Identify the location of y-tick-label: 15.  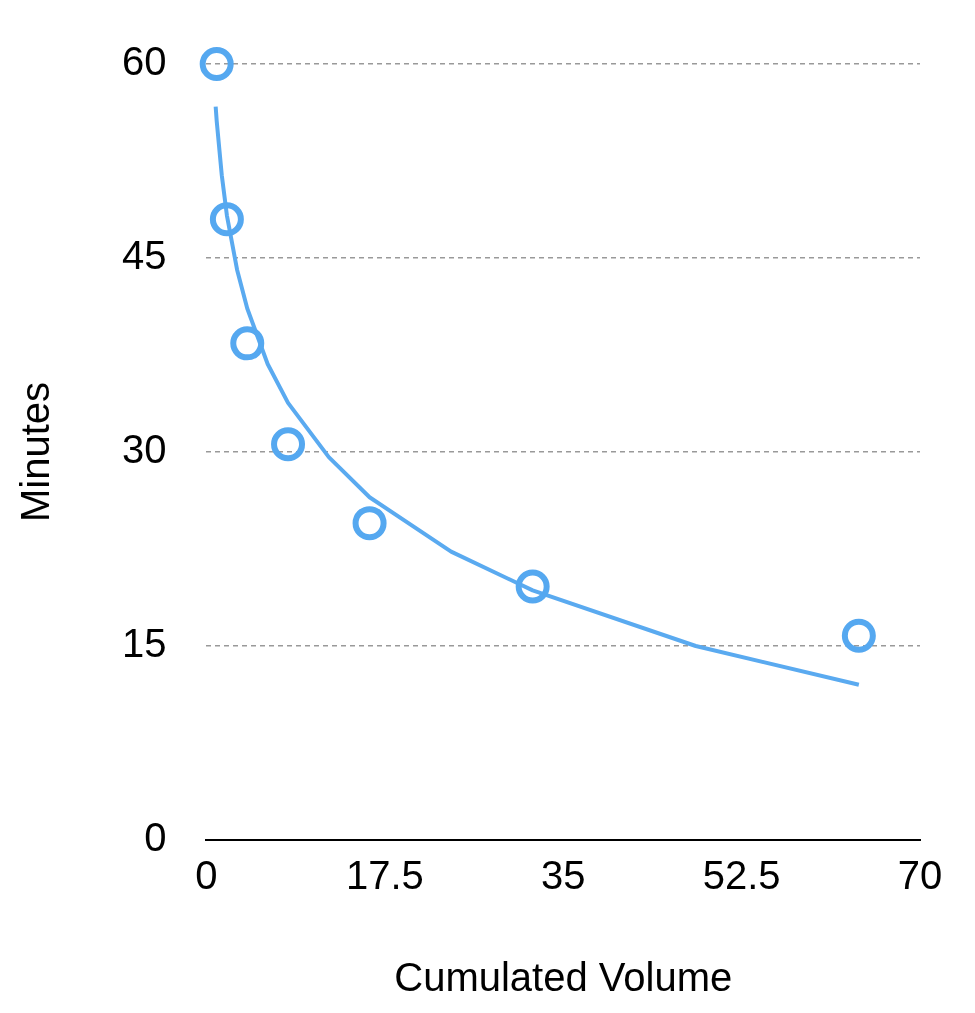
(144, 643).